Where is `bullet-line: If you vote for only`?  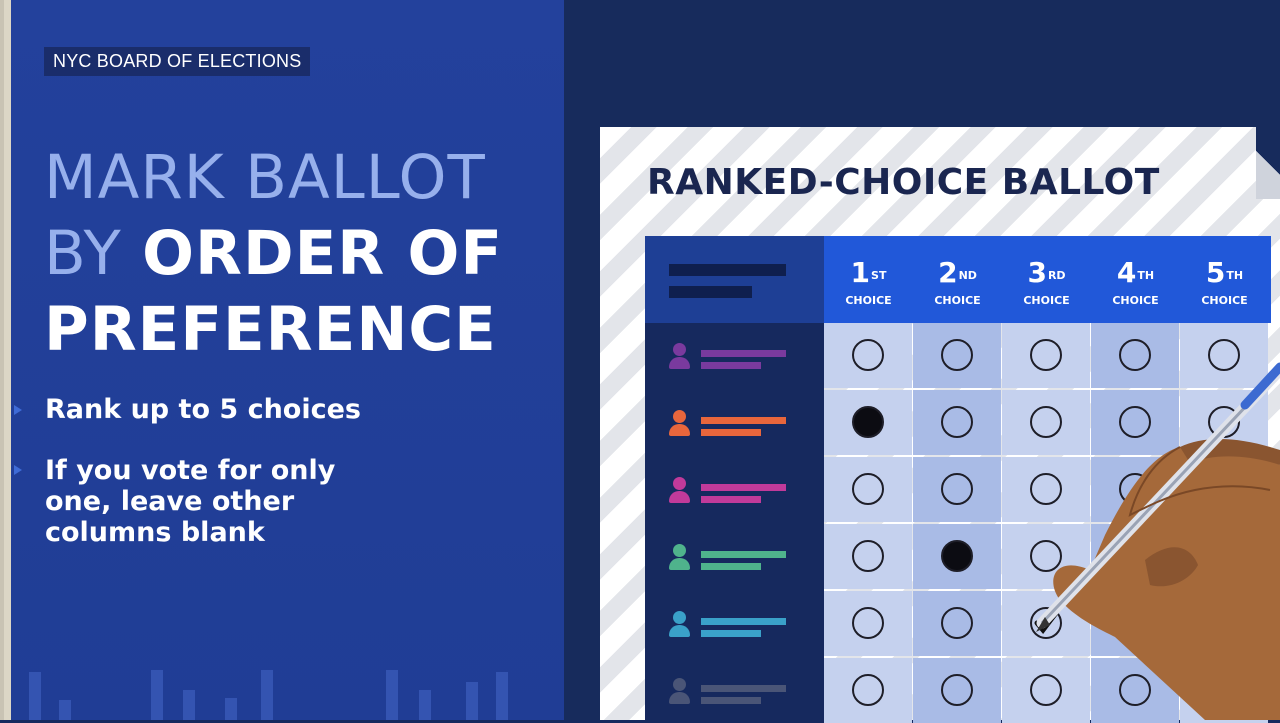 bullet-line: If you vote for only is located at coordinates (190, 470).